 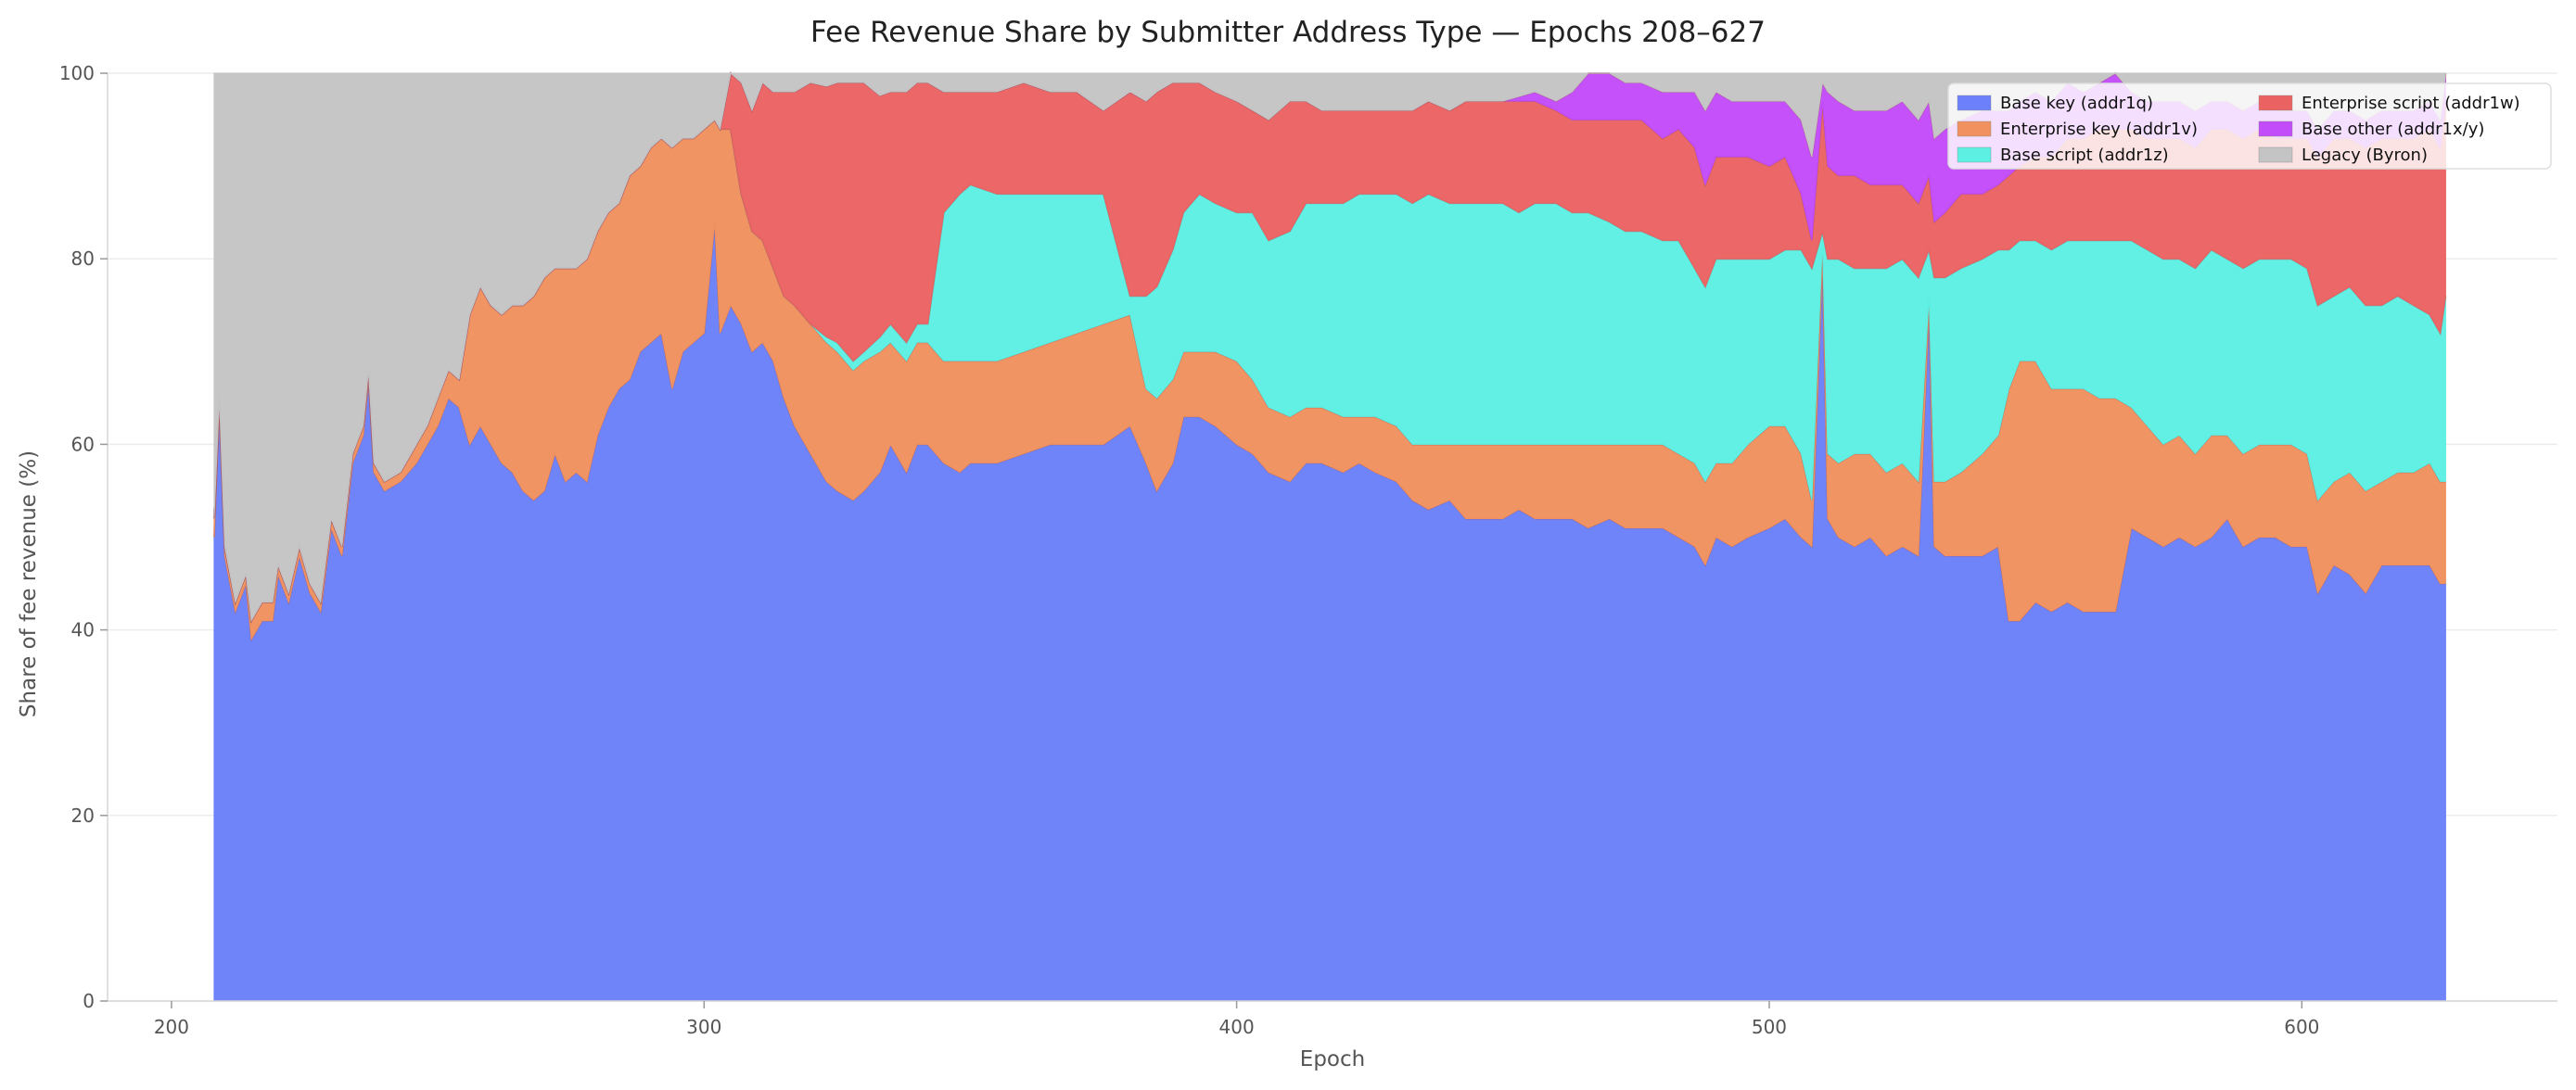 I want to click on legend-box, so click(x=2249, y=126).